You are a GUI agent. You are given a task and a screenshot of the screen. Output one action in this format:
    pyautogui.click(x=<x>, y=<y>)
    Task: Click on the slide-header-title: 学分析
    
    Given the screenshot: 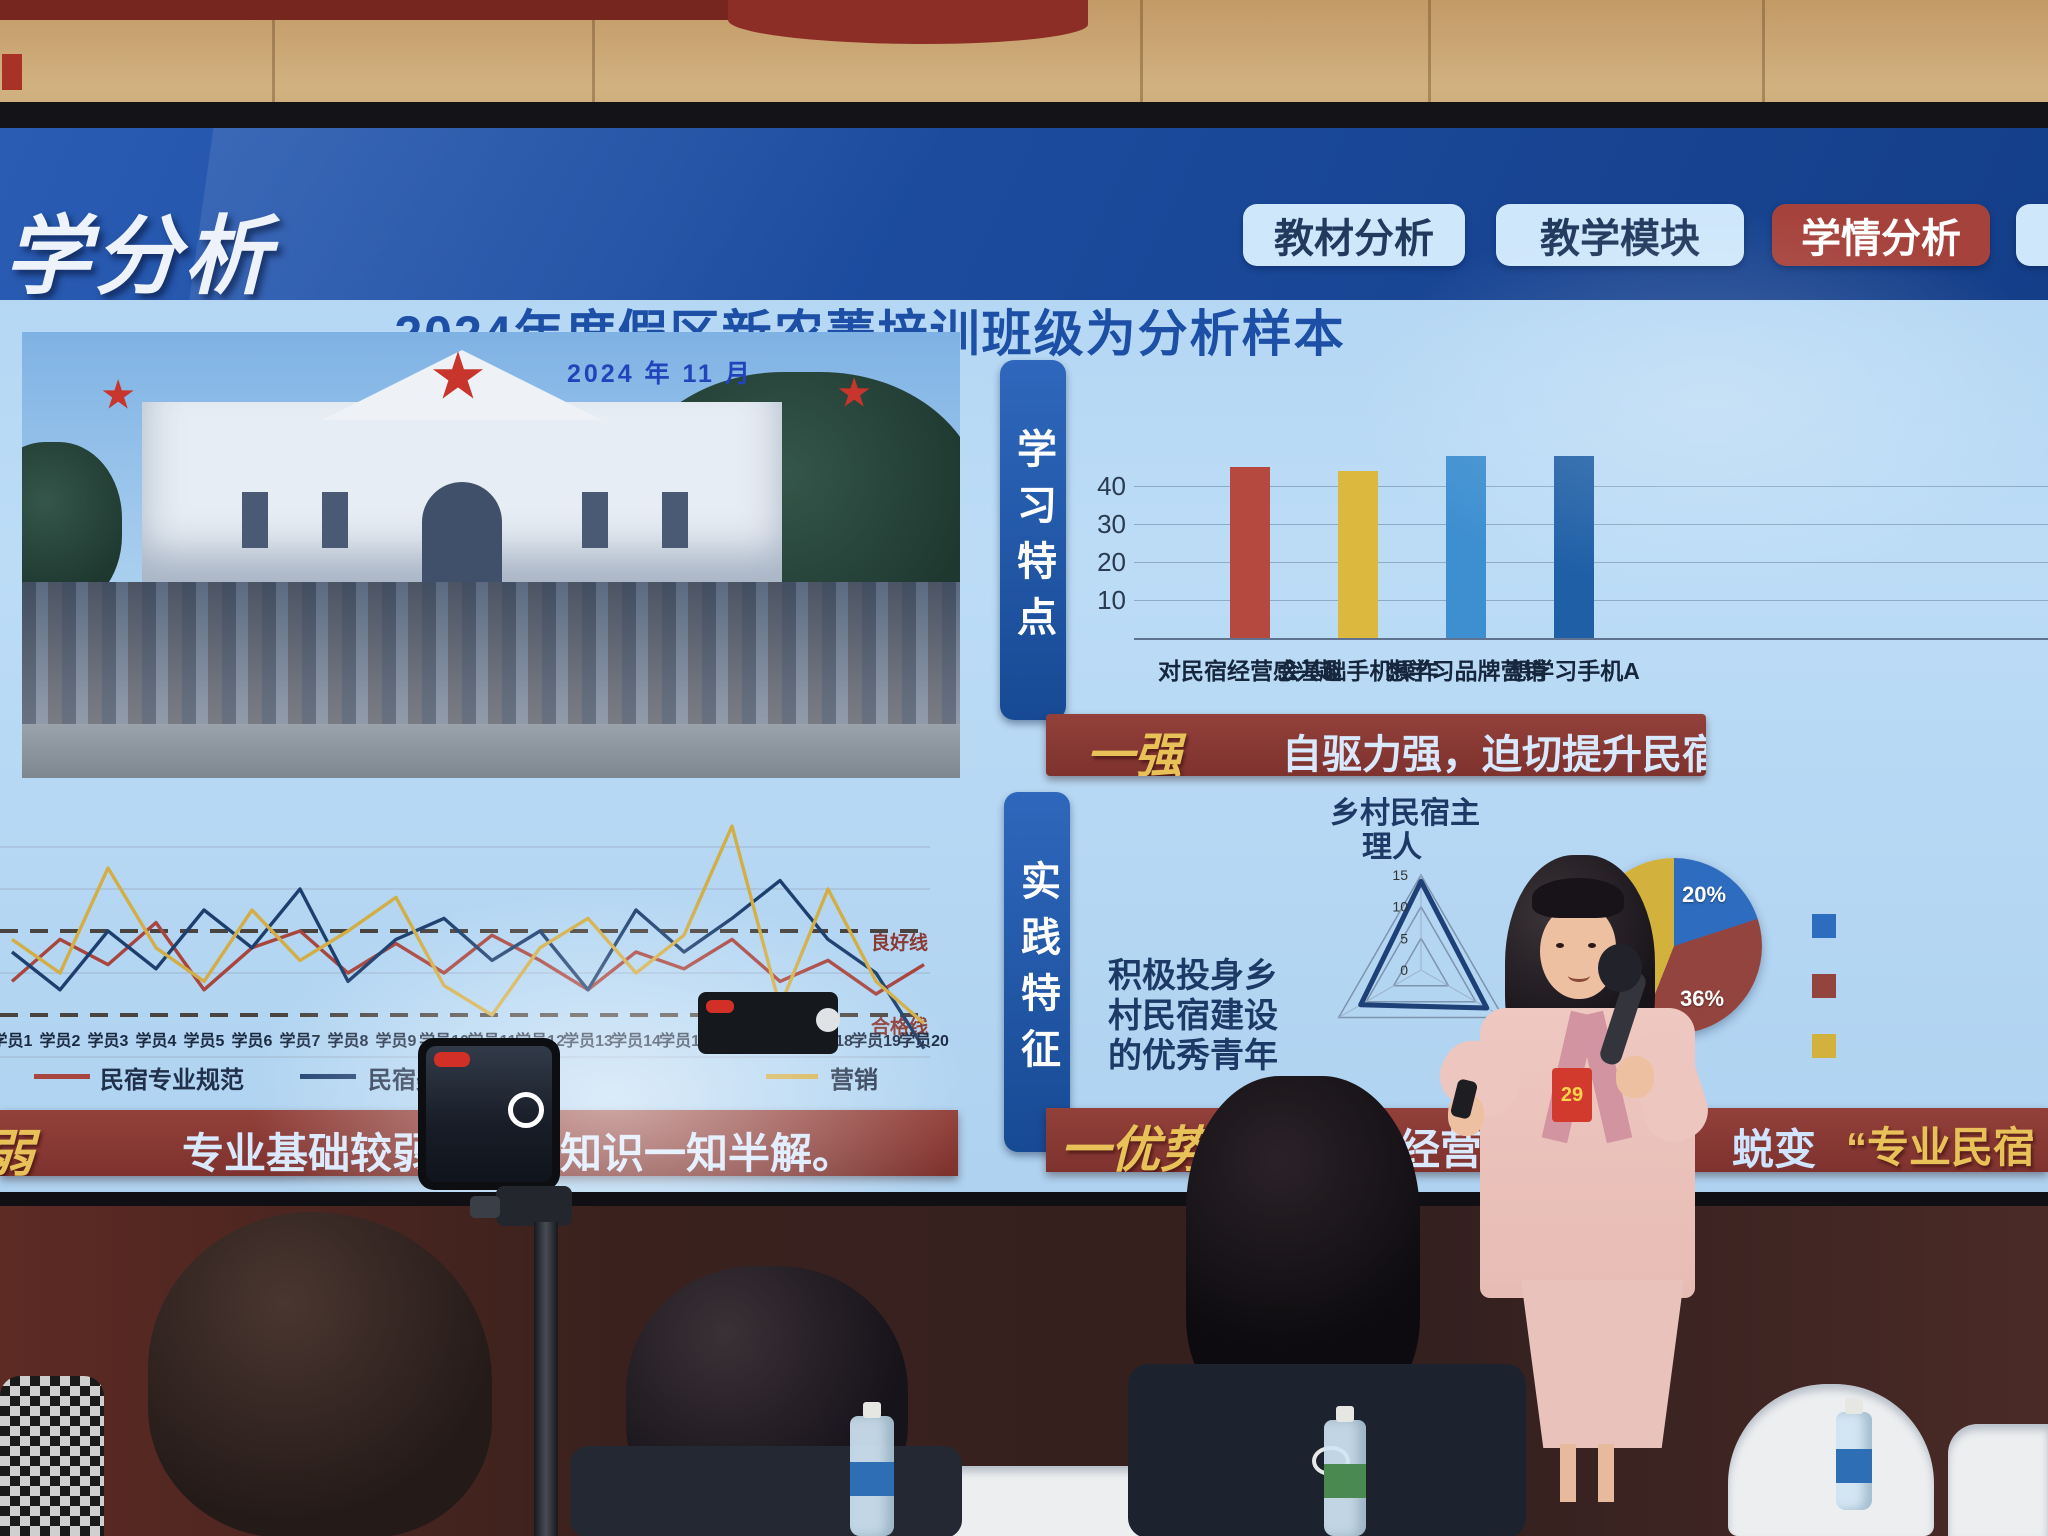 What is the action you would take?
    pyautogui.click(x=139, y=254)
    